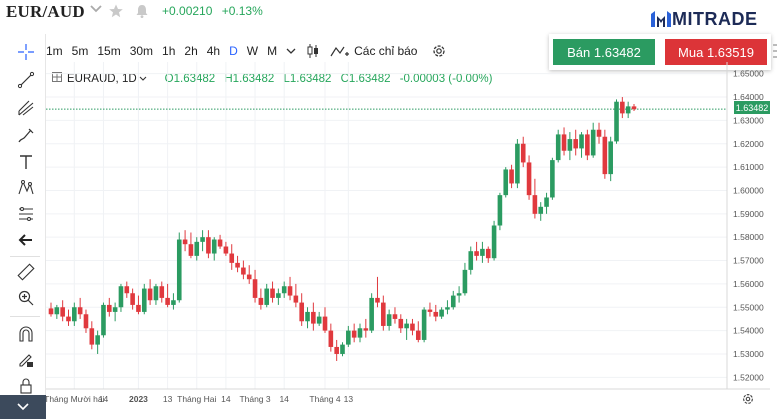 The width and height of the screenshot is (780, 419). Describe the element at coordinates (26, 162) in the screenshot. I see `text-icon` at that location.